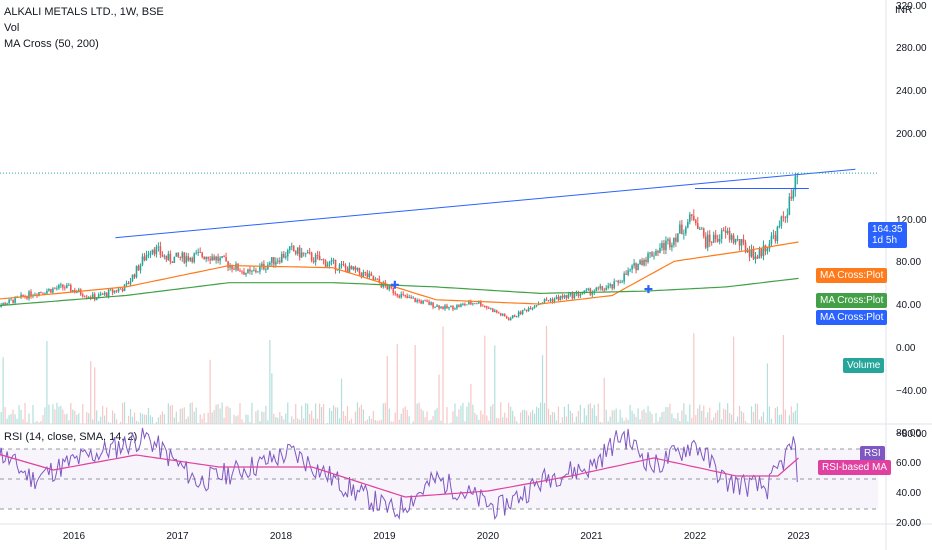  What do you see at coordinates (71, 437) in the screenshot?
I see `rsi-indicator-label: RSI (14, close, SMA, 14, 2)` at bounding box center [71, 437].